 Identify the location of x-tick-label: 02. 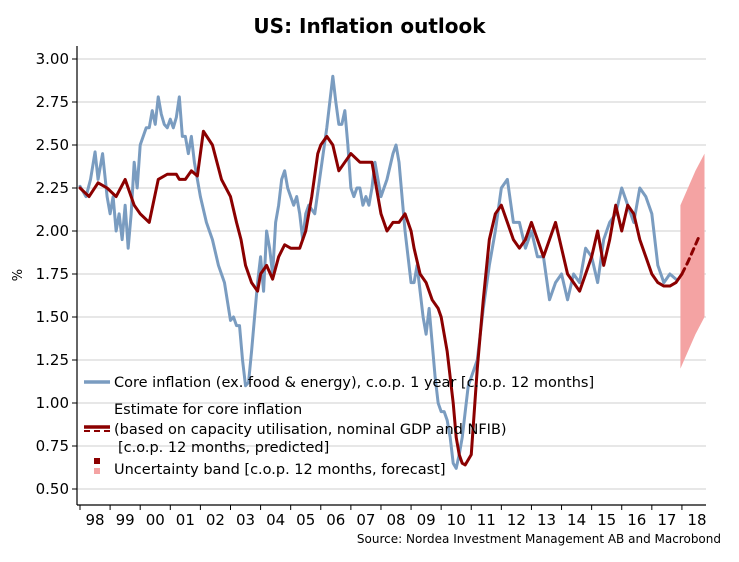
(215, 520).